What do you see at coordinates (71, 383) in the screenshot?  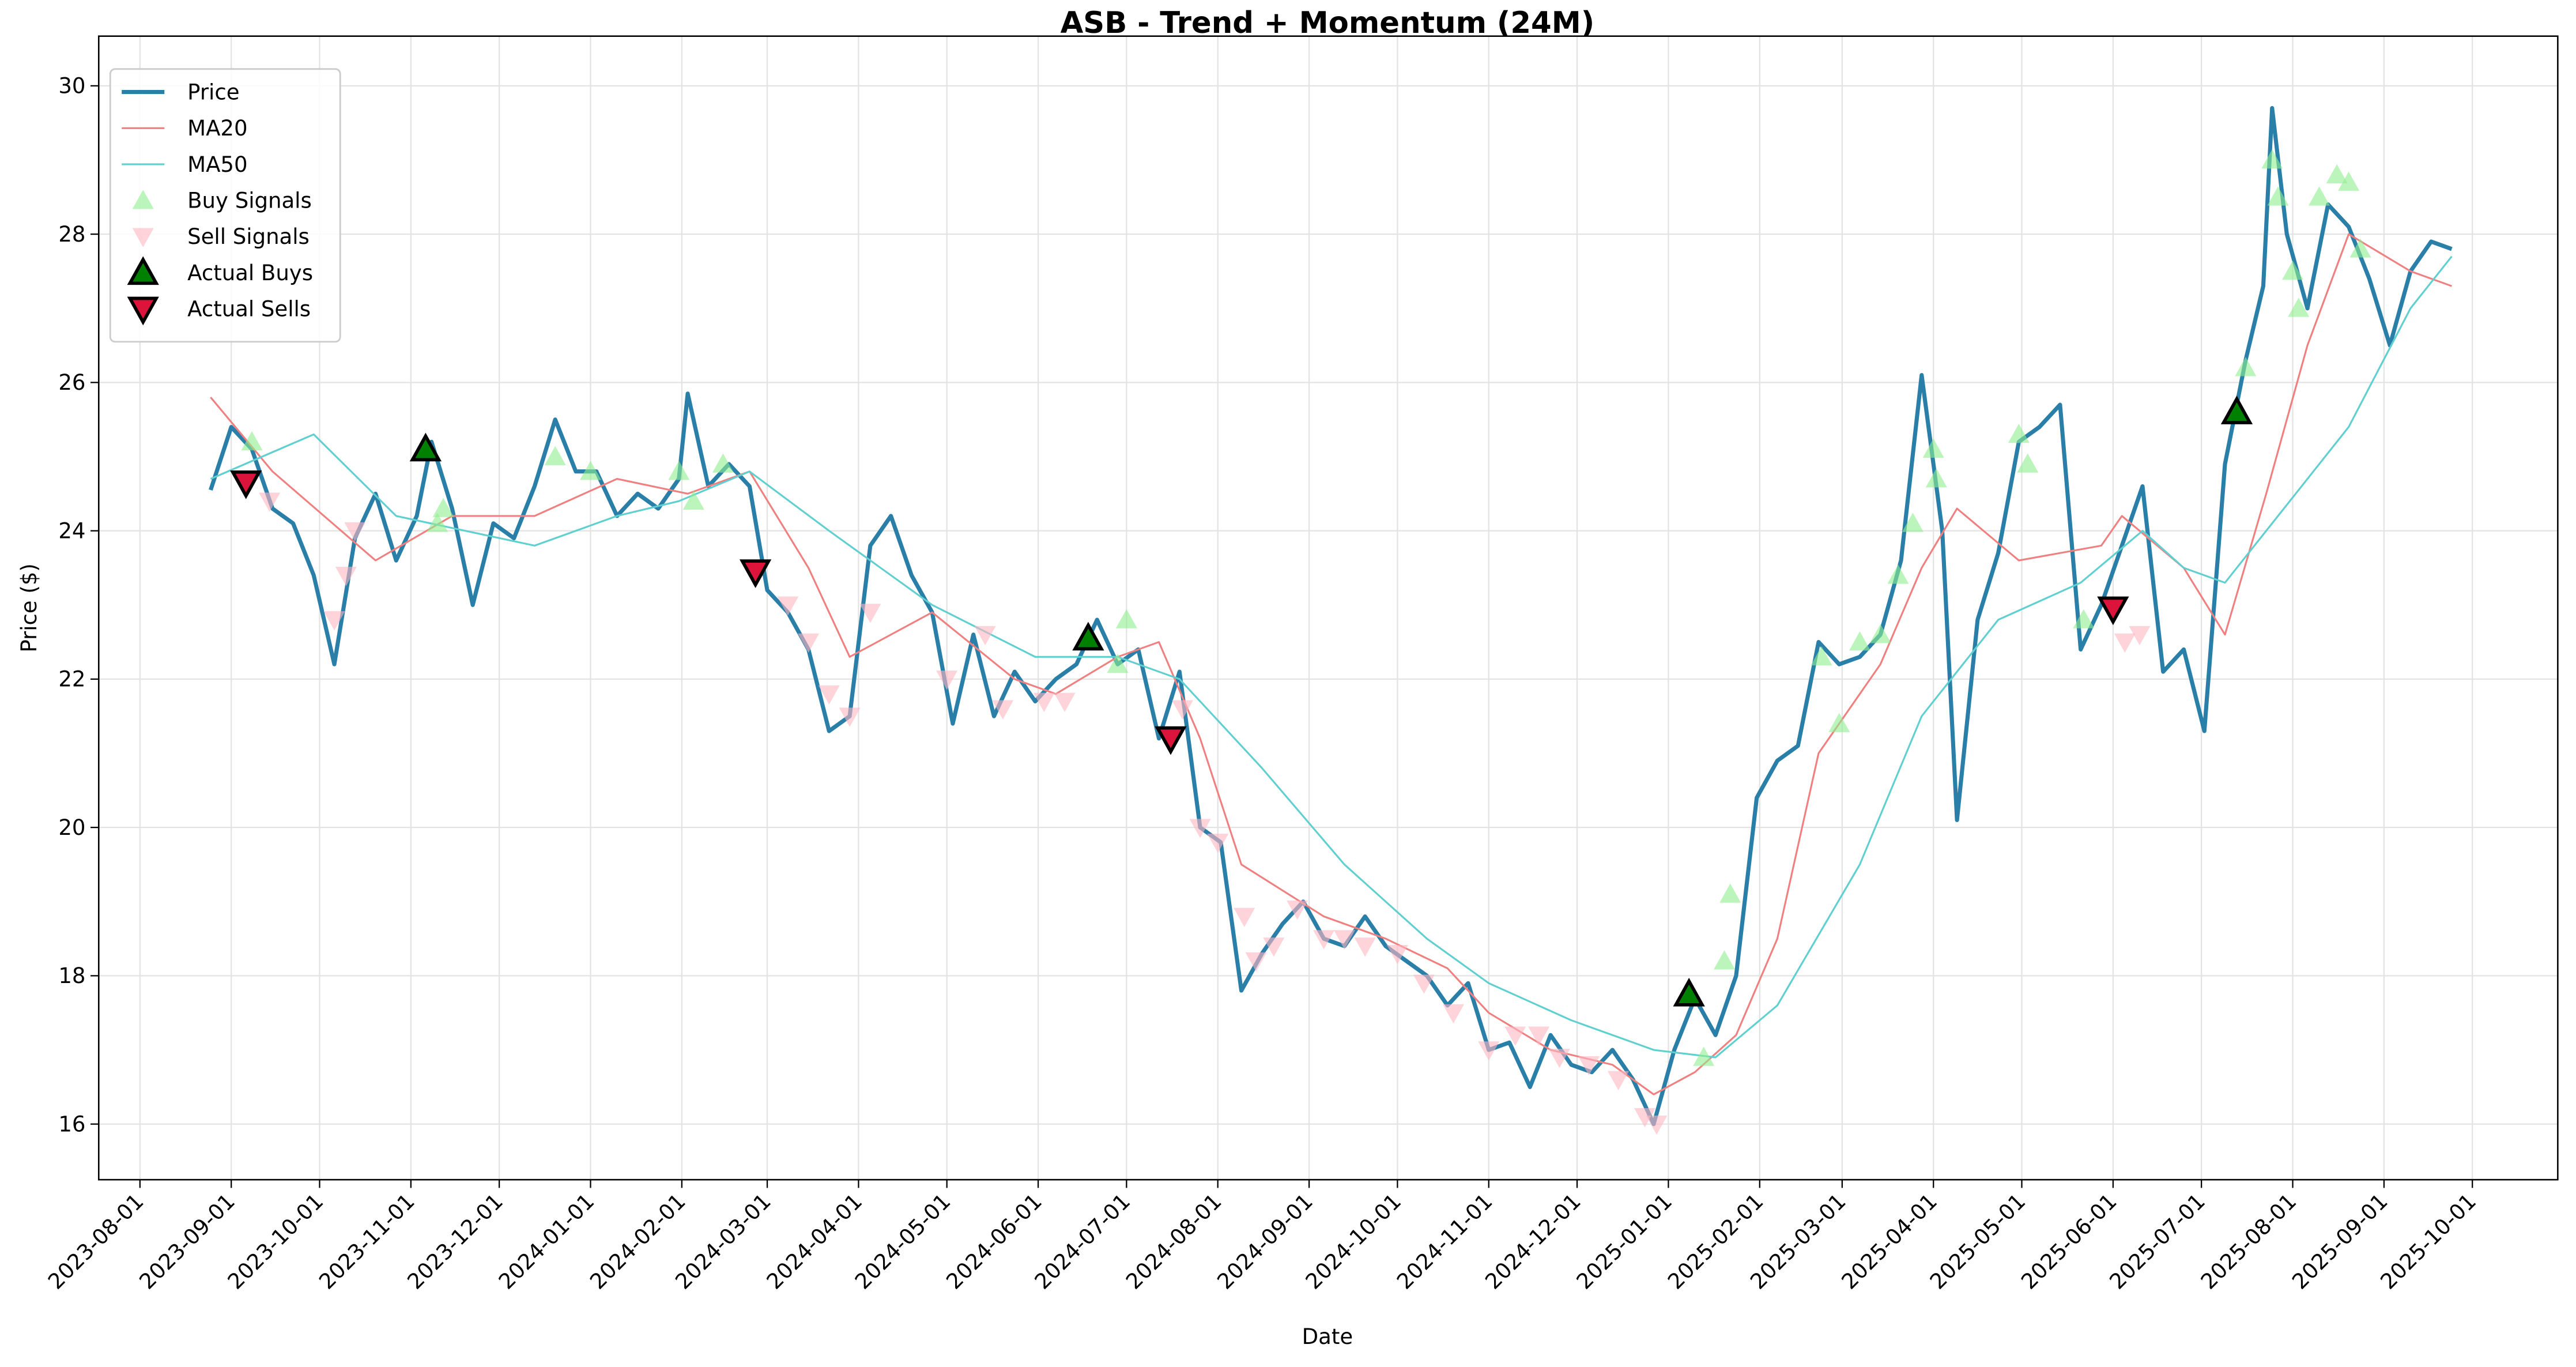 I see `y-tick-label: 26` at bounding box center [71, 383].